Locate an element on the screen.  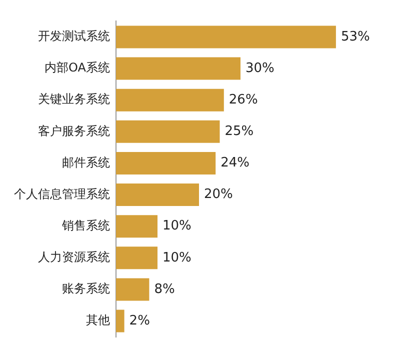
data-label: 20% is located at coordinates (218, 194).